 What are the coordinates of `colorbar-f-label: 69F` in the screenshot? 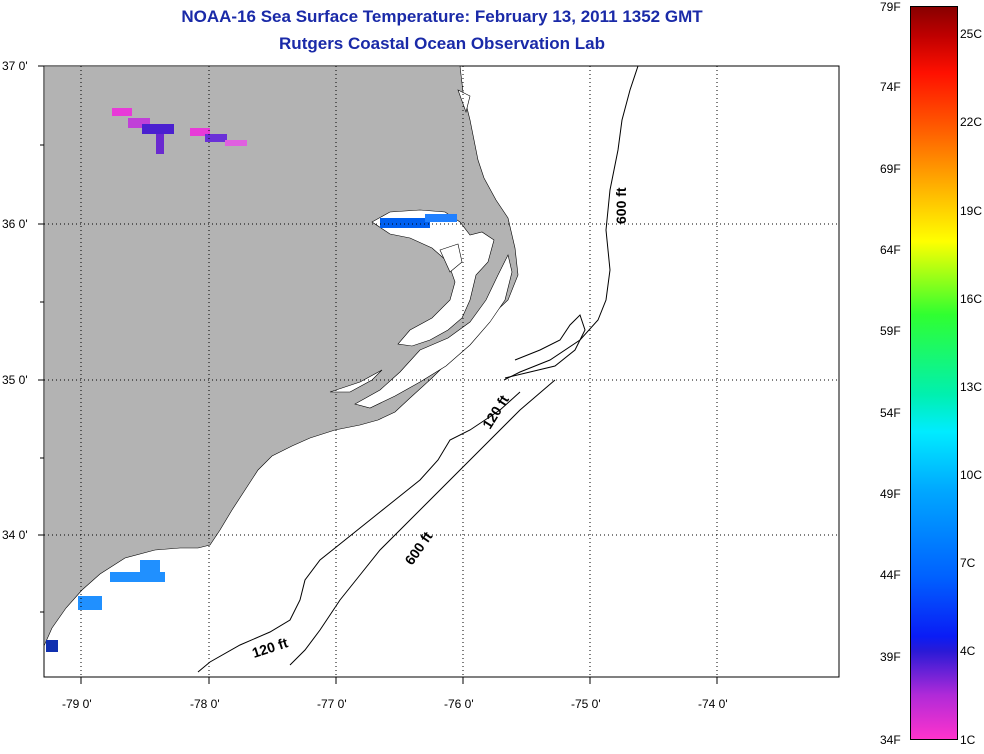 It's located at (890, 169).